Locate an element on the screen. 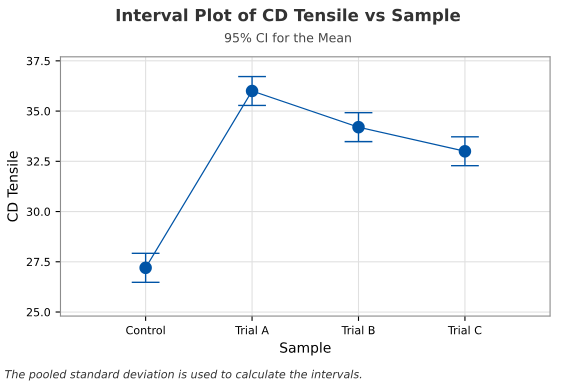 This screenshot has height=384, width=576. y-tick-label: 27.5 is located at coordinates (38, 262).